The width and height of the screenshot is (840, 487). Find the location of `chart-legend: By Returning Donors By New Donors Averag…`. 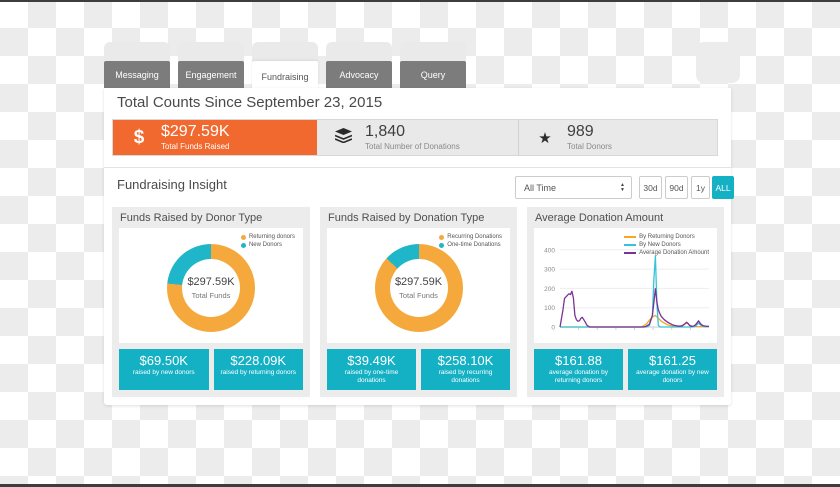

chart-legend: By Returning Donors By New Donors Averag… is located at coordinates (666, 245).